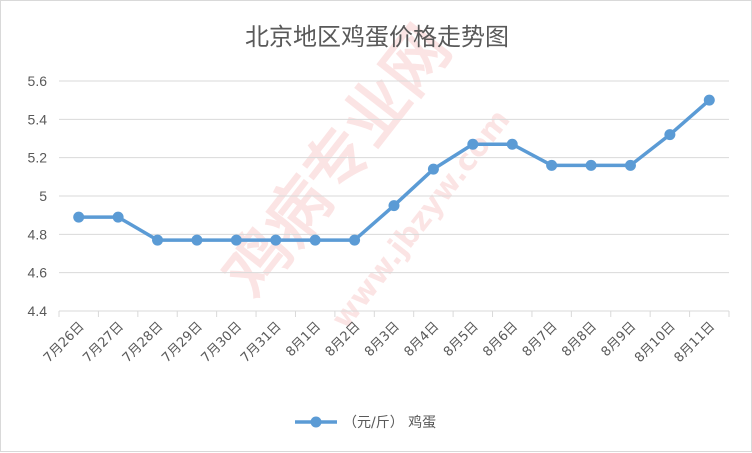 The width and height of the screenshot is (752, 453). Describe the element at coordinates (695, 342) in the screenshot. I see `x-tick-label: 8月11日` at that location.